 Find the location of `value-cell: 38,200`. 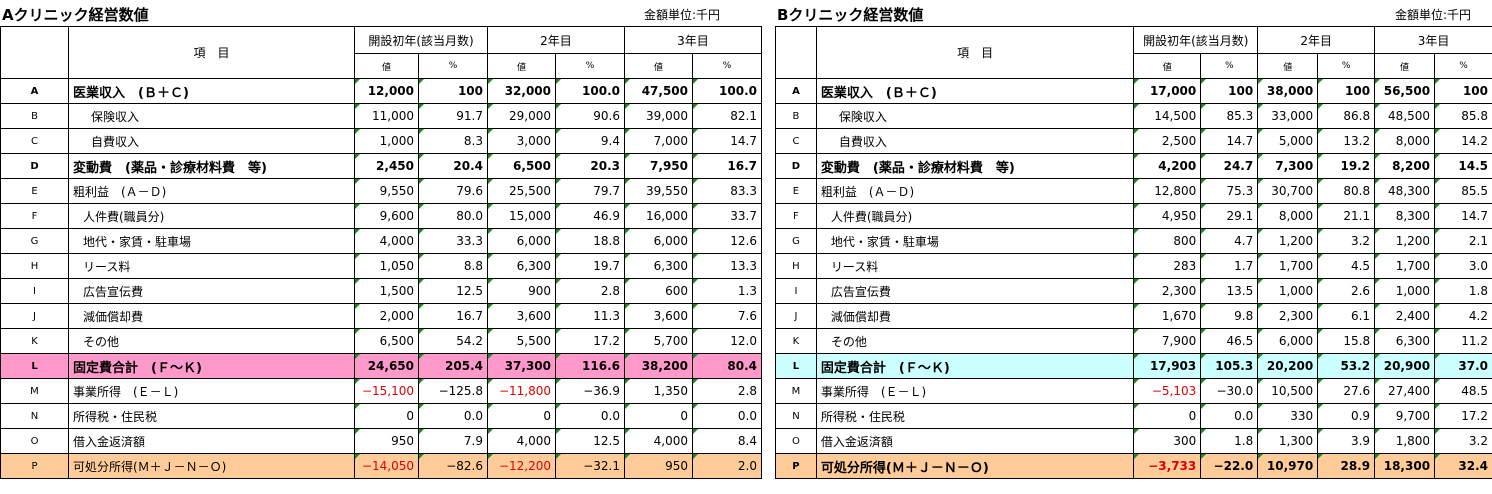

value-cell: 38,200 is located at coordinates (658, 366).